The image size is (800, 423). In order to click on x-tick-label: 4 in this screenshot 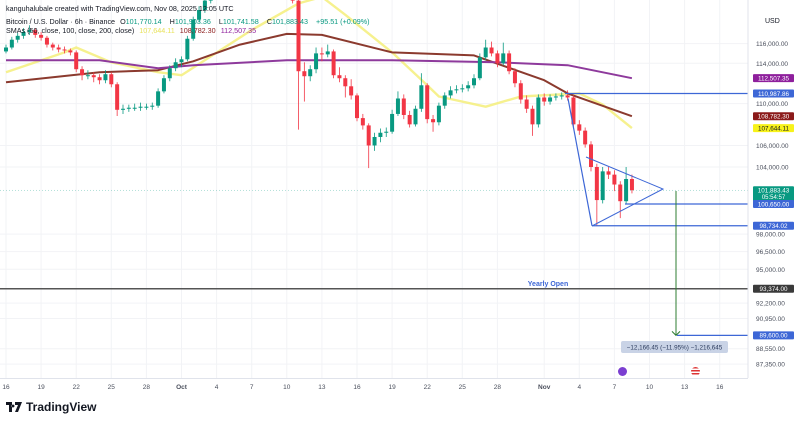, I will do `click(217, 387)`.